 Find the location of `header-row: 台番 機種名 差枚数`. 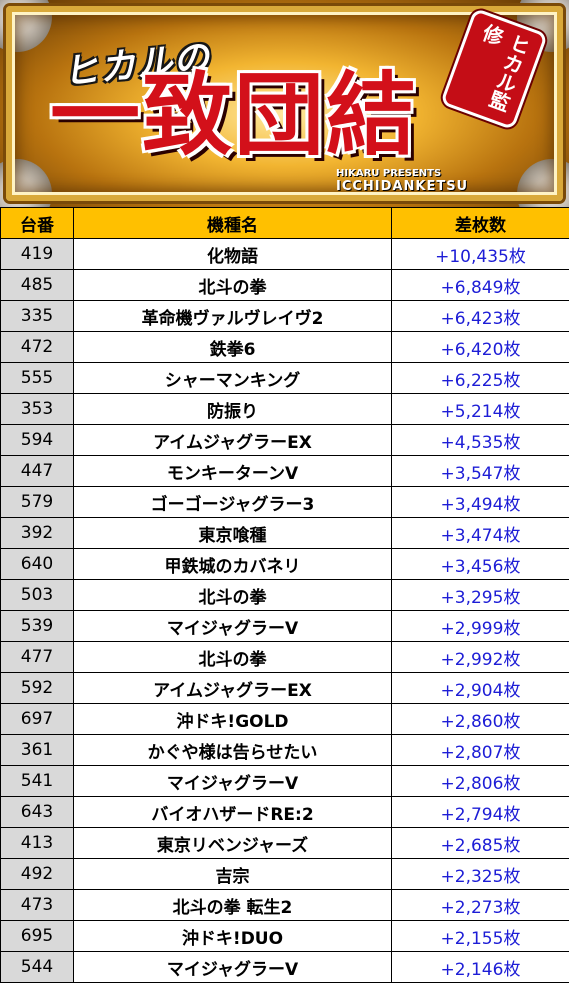

header-row: 台番 機種名 差枚数 is located at coordinates (284, 223).